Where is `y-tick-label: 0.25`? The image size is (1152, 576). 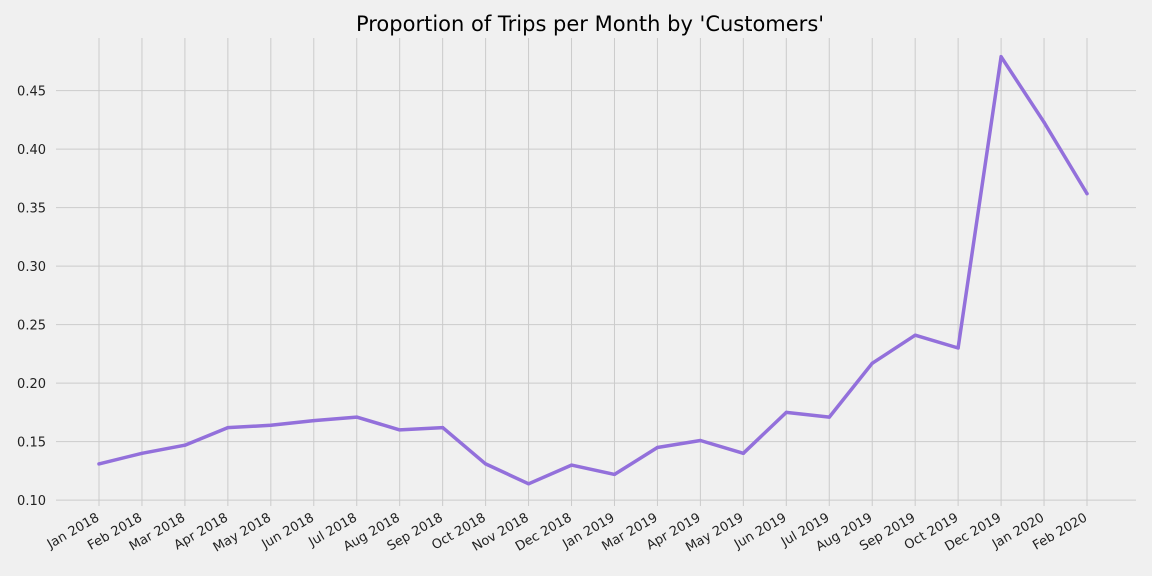 y-tick-label: 0.25 is located at coordinates (31, 326).